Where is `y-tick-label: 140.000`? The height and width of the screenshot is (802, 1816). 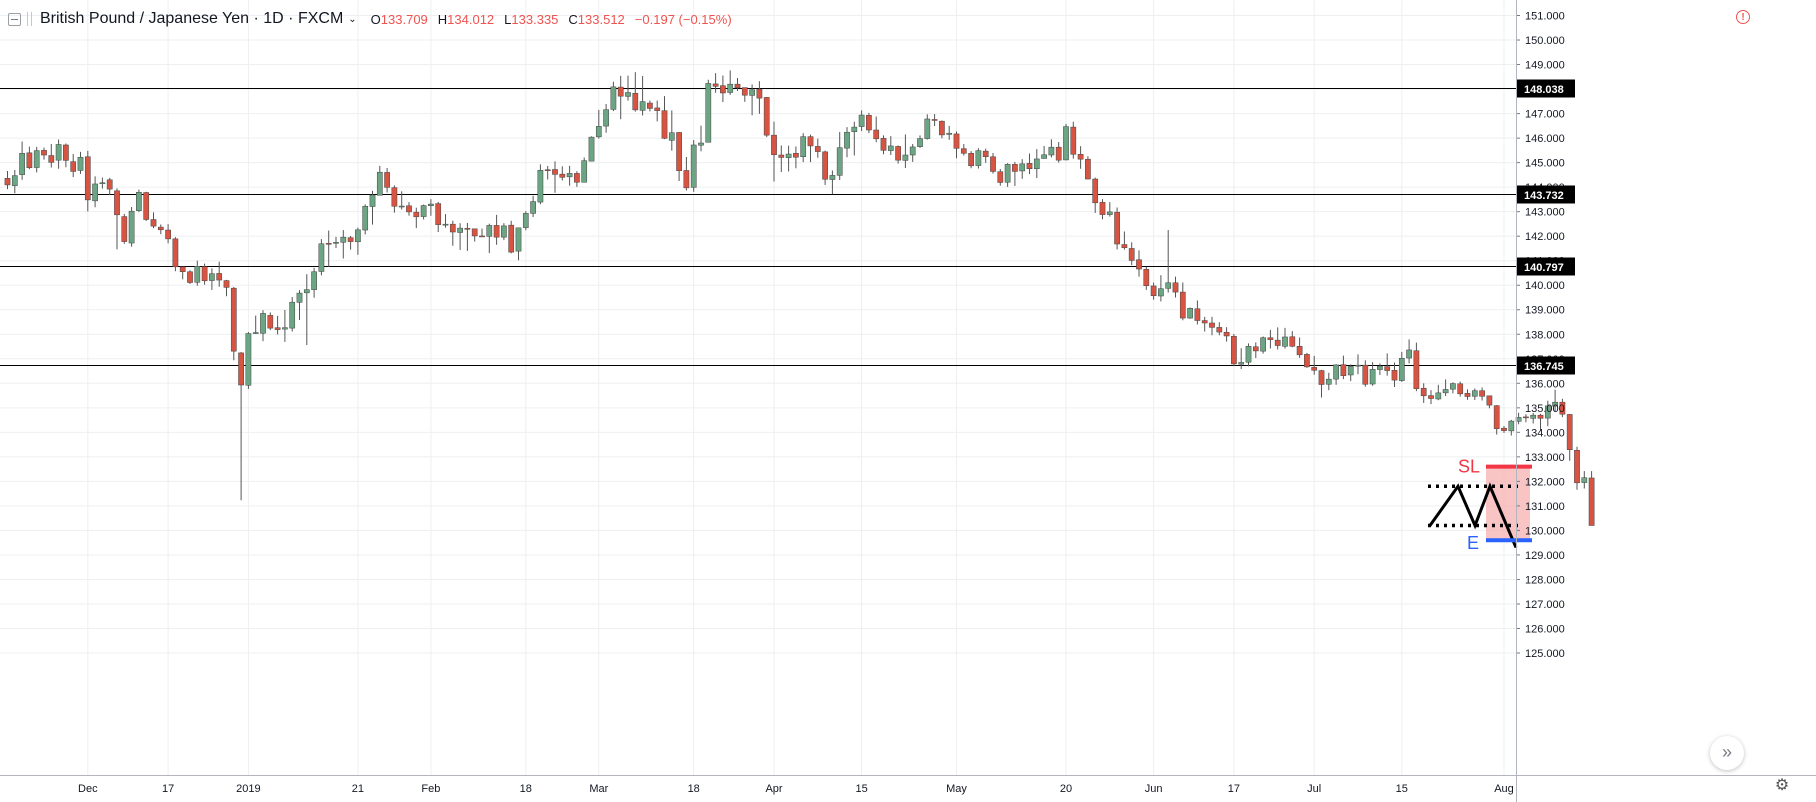 y-tick-label: 140.000 is located at coordinates (1545, 286).